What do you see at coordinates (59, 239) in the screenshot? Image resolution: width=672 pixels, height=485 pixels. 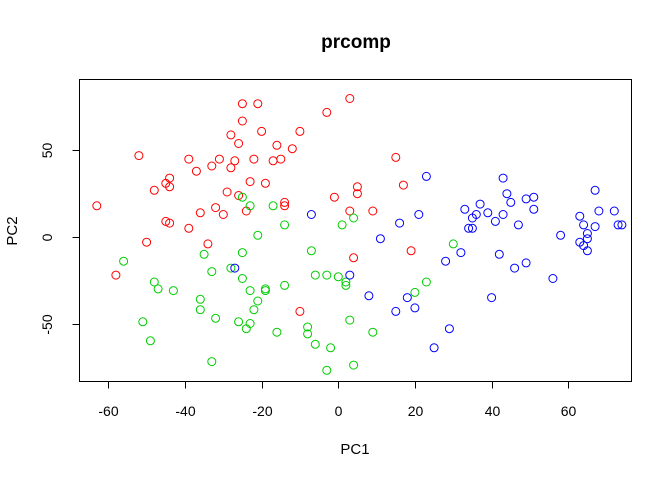 I see `y-axis: -50 0 50` at bounding box center [59, 239].